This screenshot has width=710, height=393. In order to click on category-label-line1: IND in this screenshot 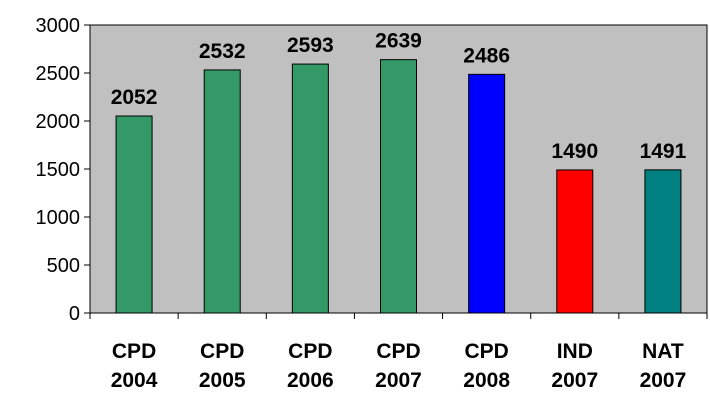, I will do `click(575, 351)`.